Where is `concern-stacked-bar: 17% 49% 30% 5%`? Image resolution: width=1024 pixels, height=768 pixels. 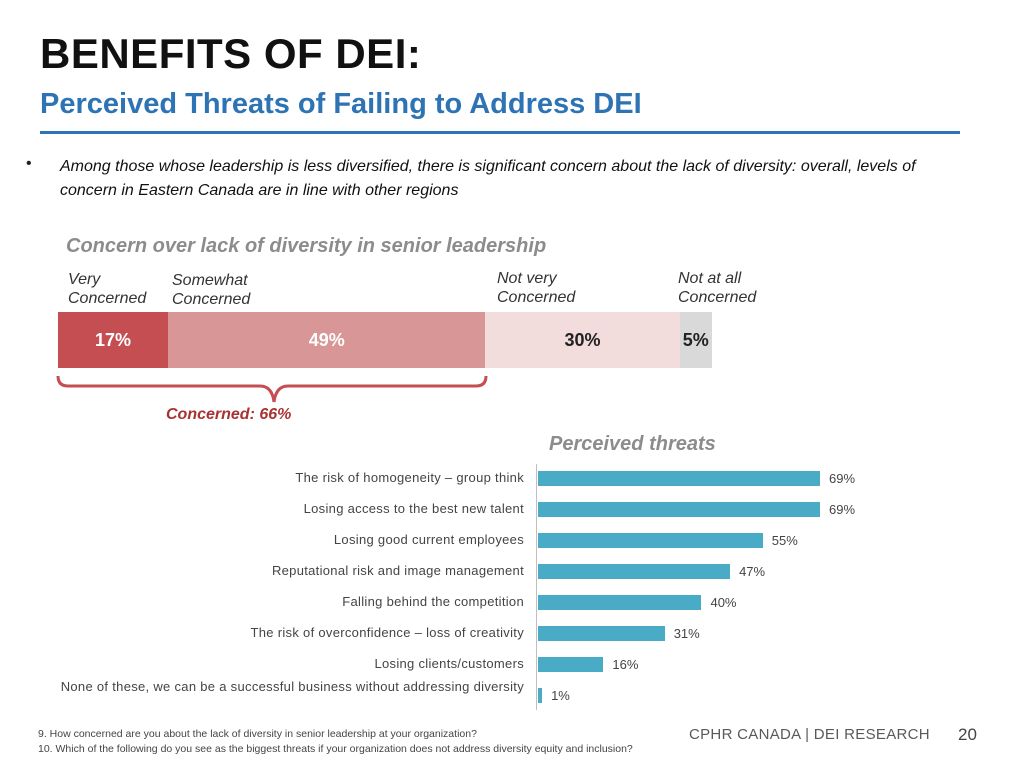 concern-stacked-bar: 17% 49% 30% 5% is located at coordinates (385, 340).